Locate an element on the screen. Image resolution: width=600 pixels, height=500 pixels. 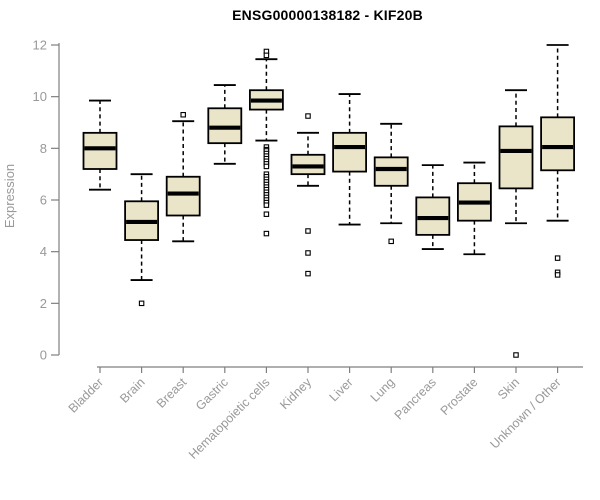
boxplot-brain is located at coordinates (141, 240).